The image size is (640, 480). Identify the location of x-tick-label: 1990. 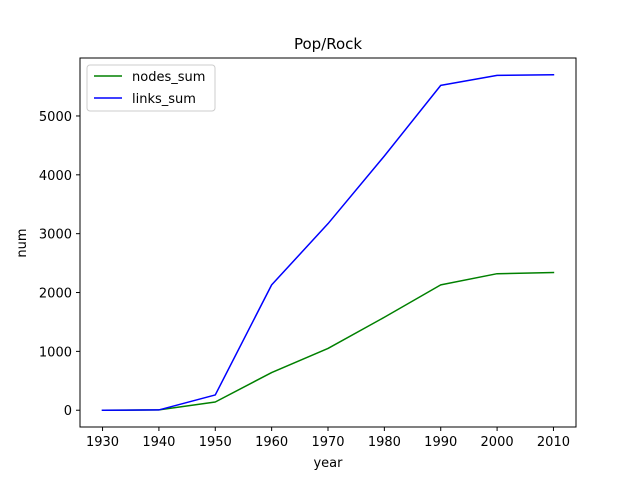
(440, 442).